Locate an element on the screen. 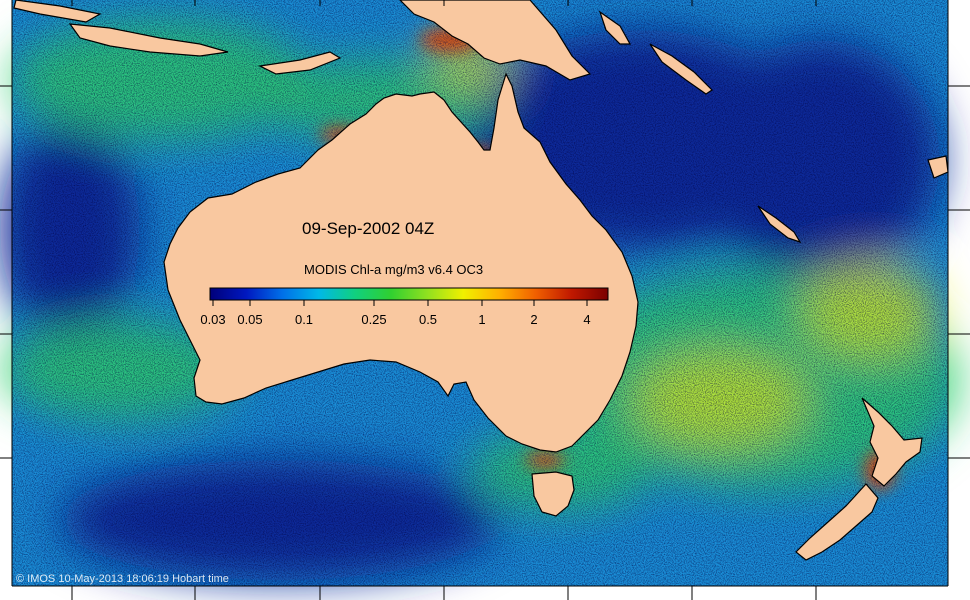 This screenshot has width=970, height=600. tick-label-0.1: 0.1 is located at coordinates (304, 319).